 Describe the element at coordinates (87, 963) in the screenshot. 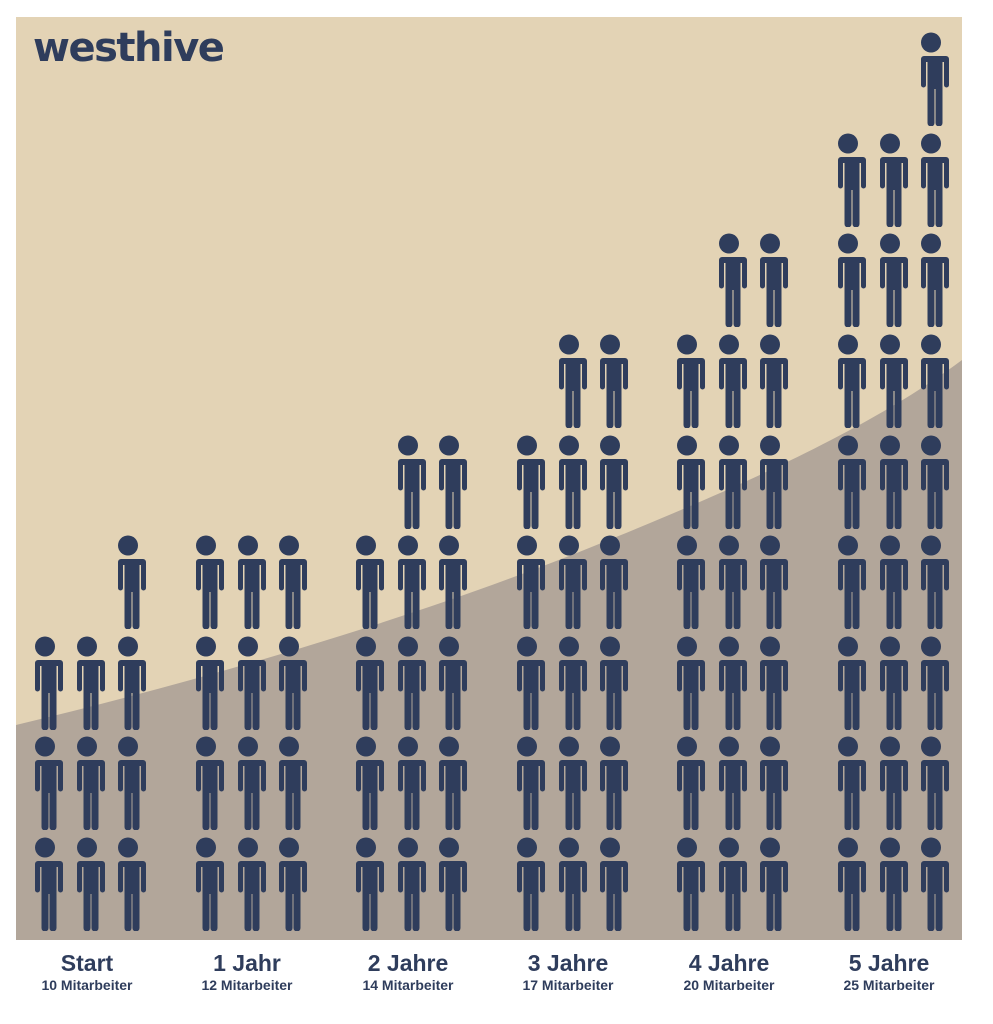

I see `category-title: Start` at that location.